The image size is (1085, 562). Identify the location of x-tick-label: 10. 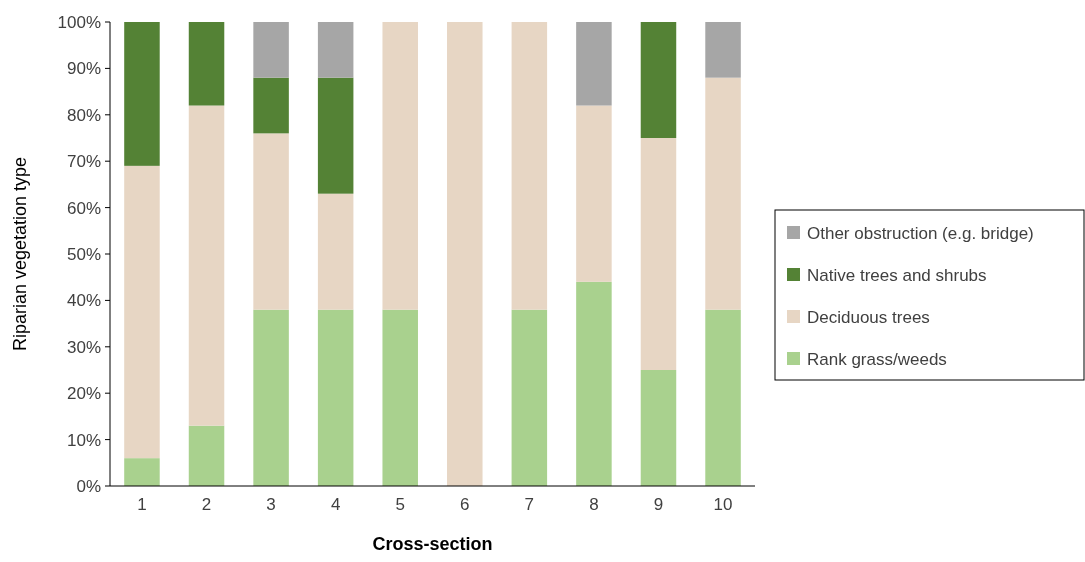
(723, 504).